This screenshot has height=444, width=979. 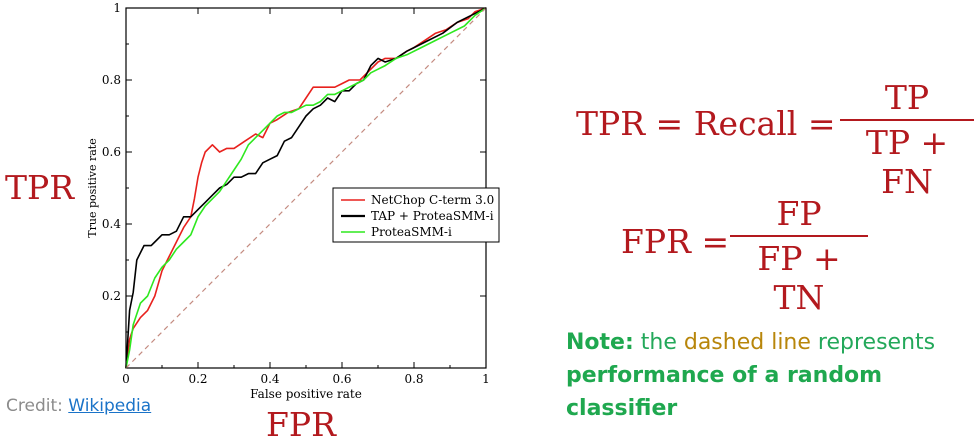 I want to click on fpr-denominator: FP + TN, so click(x=799, y=278).